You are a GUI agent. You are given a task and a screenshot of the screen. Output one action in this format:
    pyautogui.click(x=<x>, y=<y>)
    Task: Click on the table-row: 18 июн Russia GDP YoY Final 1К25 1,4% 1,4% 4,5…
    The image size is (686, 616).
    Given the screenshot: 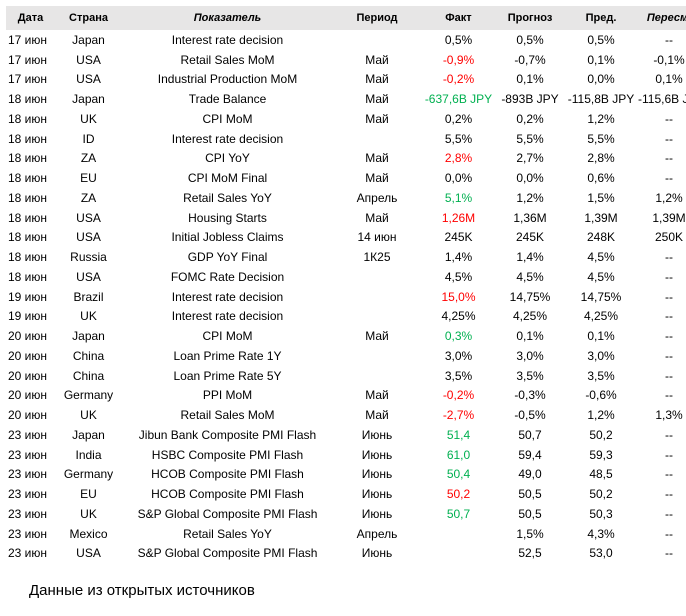 What is the action you would take?
    pyautogui.click(x=346, y=257)
    